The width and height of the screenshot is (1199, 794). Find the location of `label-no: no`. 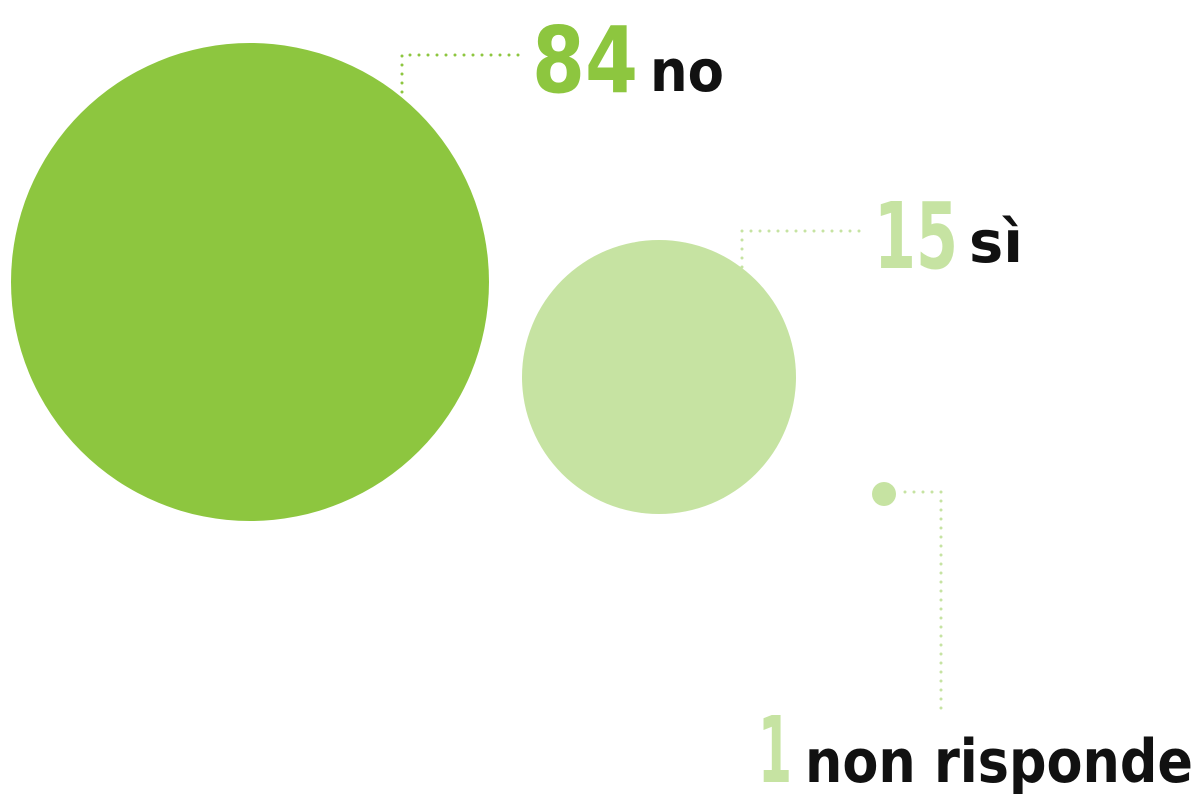

label-no: no is located at coordinates (687, 71).